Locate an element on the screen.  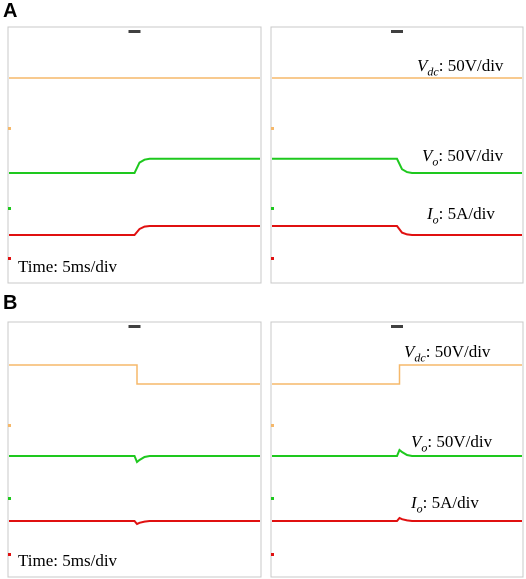
timebase-label-a: Time: 5ms/div is located at coordinates (68, 266).